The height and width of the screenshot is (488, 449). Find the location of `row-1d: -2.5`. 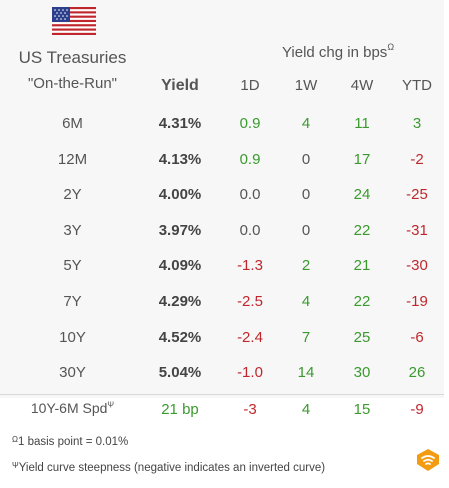

row-1d: -2.5 is located at coordinates (250, 301).